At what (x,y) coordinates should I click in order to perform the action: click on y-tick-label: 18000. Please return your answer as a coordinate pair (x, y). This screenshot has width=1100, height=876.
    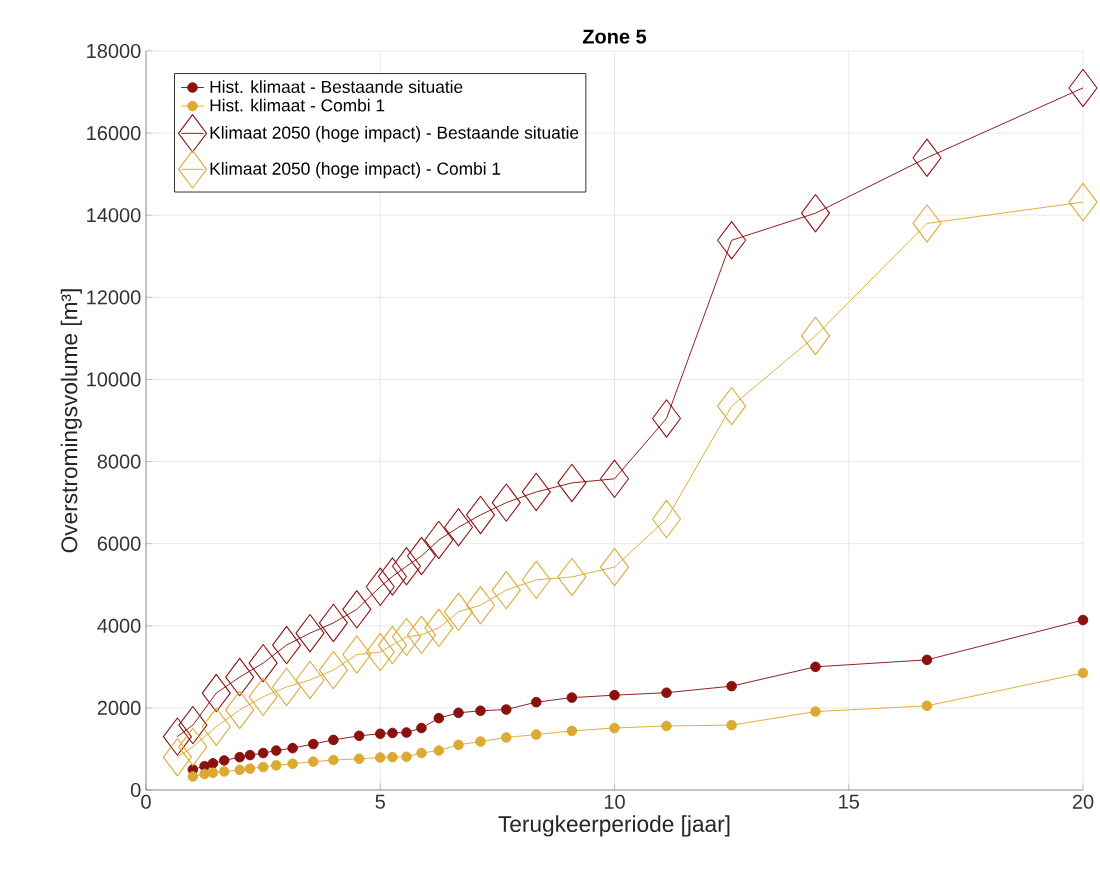
    Looking at the image, I should click on (114, 51).